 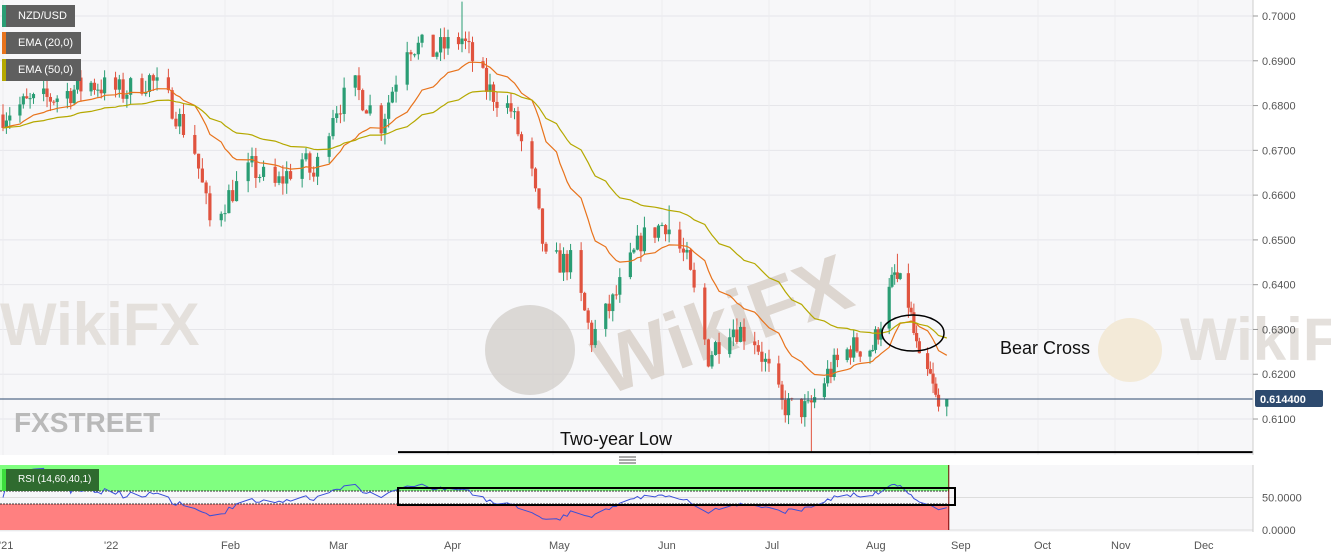 I want to click on y-tick-label: 0.6600, so click(x=1279, y=196).